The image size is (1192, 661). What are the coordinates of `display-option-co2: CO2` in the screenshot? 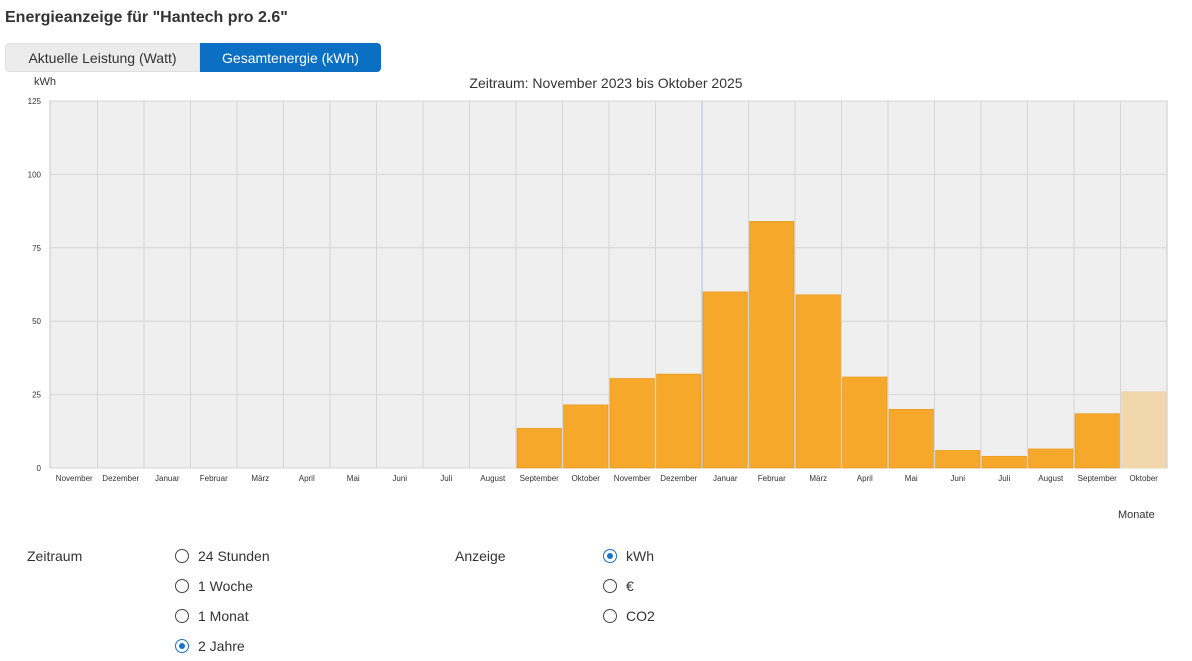 It's located at (629, 616).